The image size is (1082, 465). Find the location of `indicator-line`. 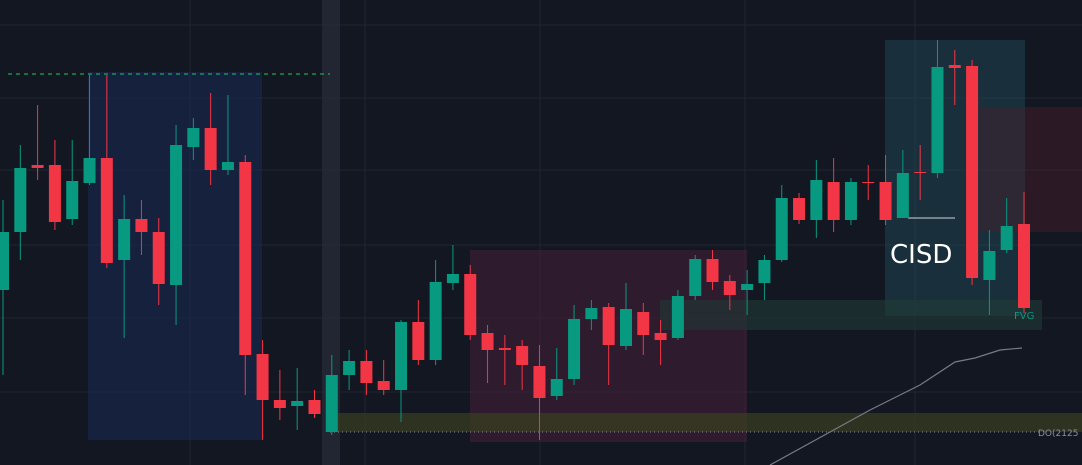

indicator-line is located at coordinates (896, 406).